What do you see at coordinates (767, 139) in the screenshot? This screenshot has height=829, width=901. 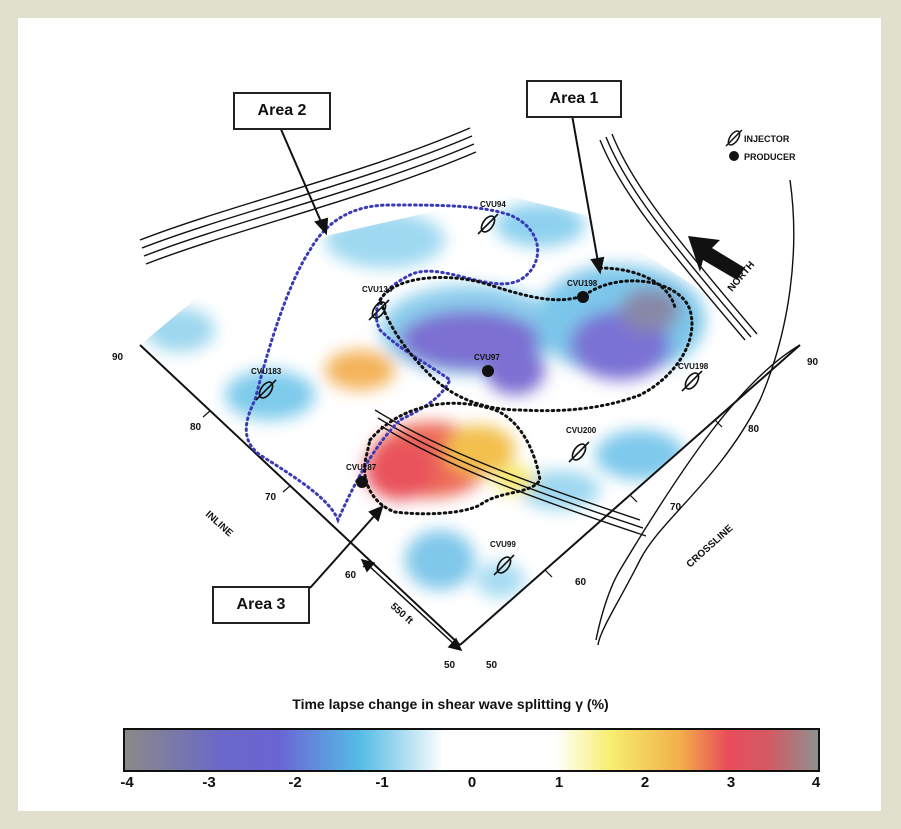 I see `legend-injector-label: INJECTOR` at bounding box center [767, 139].